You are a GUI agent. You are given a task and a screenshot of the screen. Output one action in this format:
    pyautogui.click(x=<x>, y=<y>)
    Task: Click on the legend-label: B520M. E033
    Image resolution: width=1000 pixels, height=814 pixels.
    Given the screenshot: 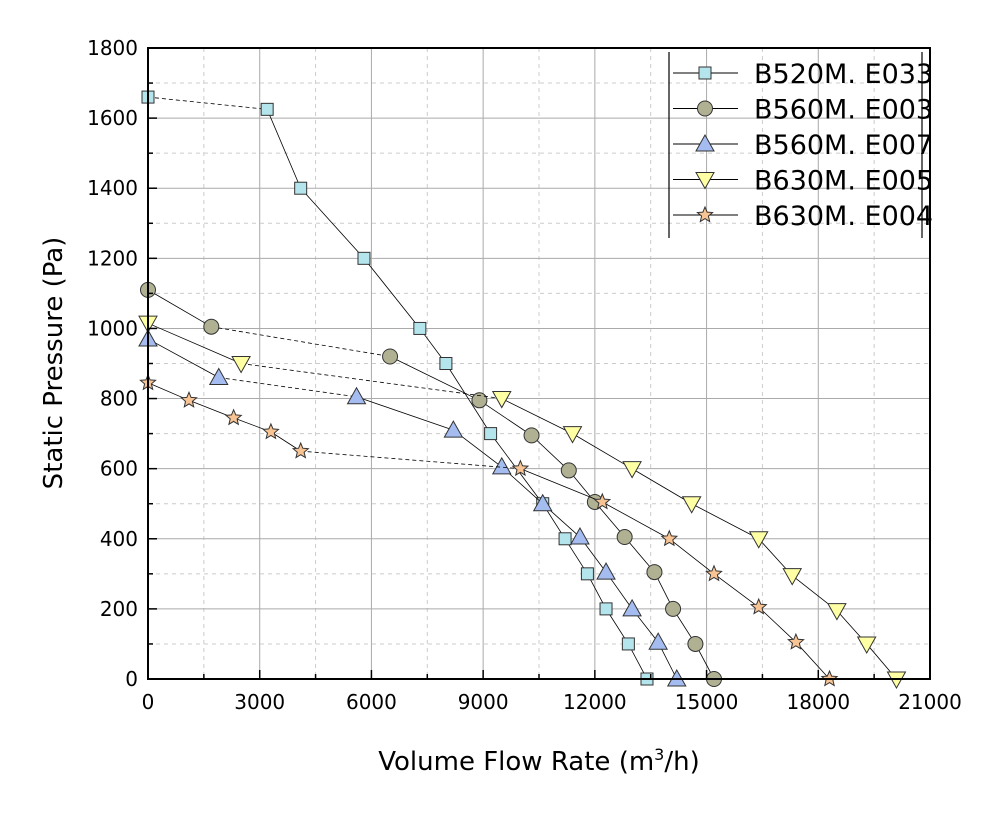 What is the action you would take?
    pyautogui.click(x=843, y=74)
    